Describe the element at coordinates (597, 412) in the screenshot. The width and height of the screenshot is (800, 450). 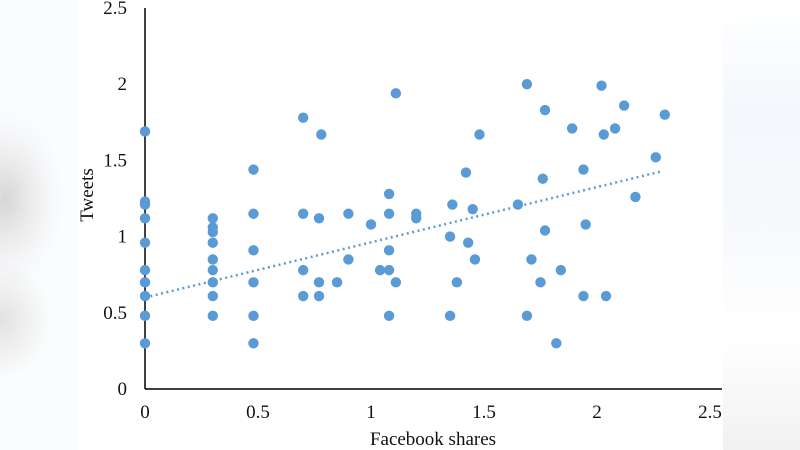
I see `x-tick-label: 2` at that location.